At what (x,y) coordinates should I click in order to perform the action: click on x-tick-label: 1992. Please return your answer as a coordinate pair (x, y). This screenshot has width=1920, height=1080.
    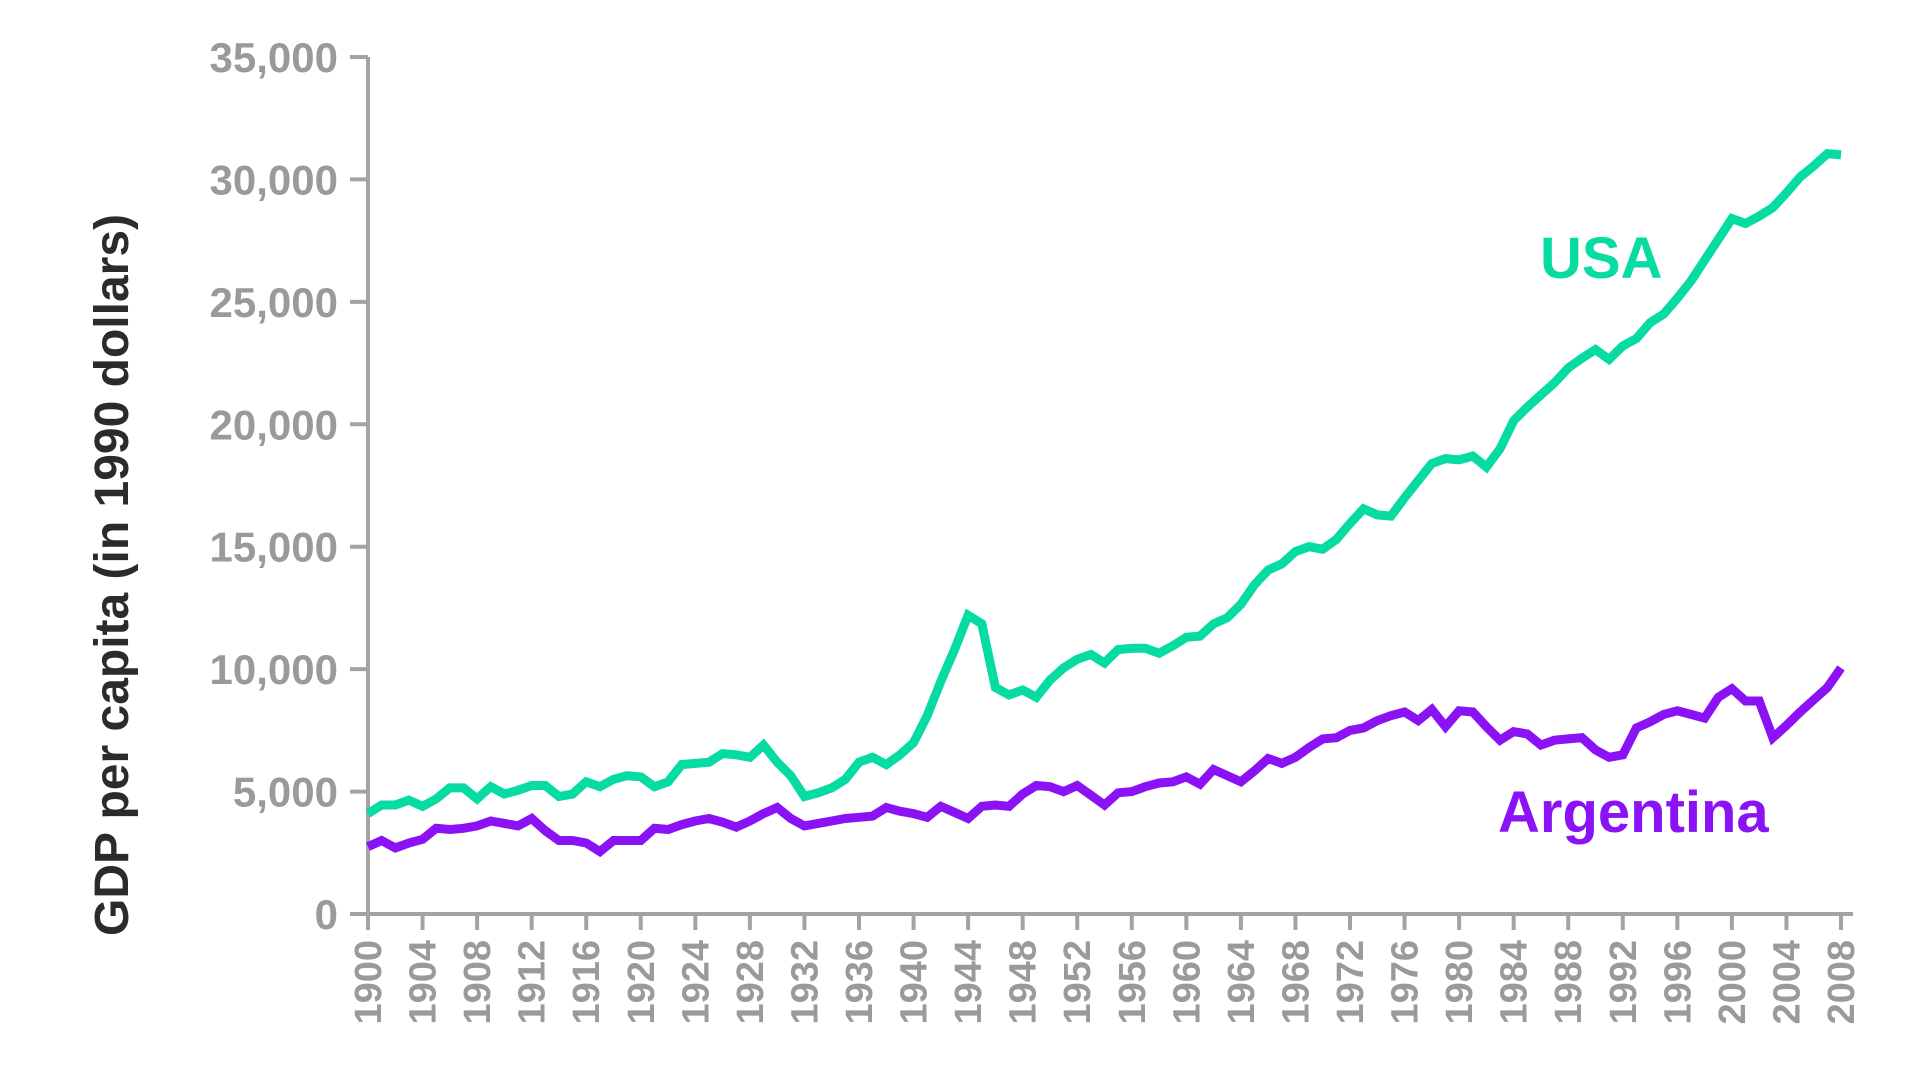
    Looking at the image, I should click on (1624, 982).